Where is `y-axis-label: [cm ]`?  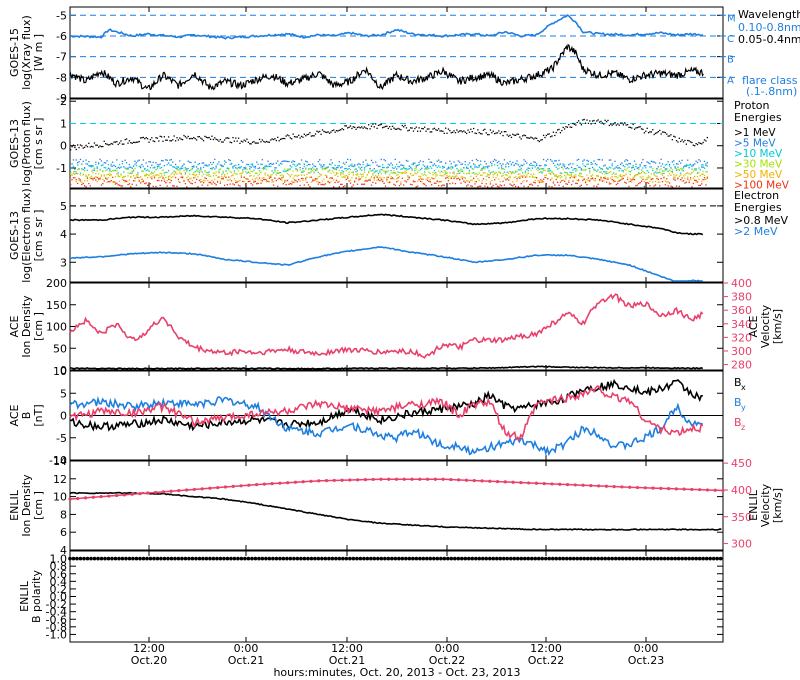
y-axis-label: [cm ] is located at coordinates (38, 505).